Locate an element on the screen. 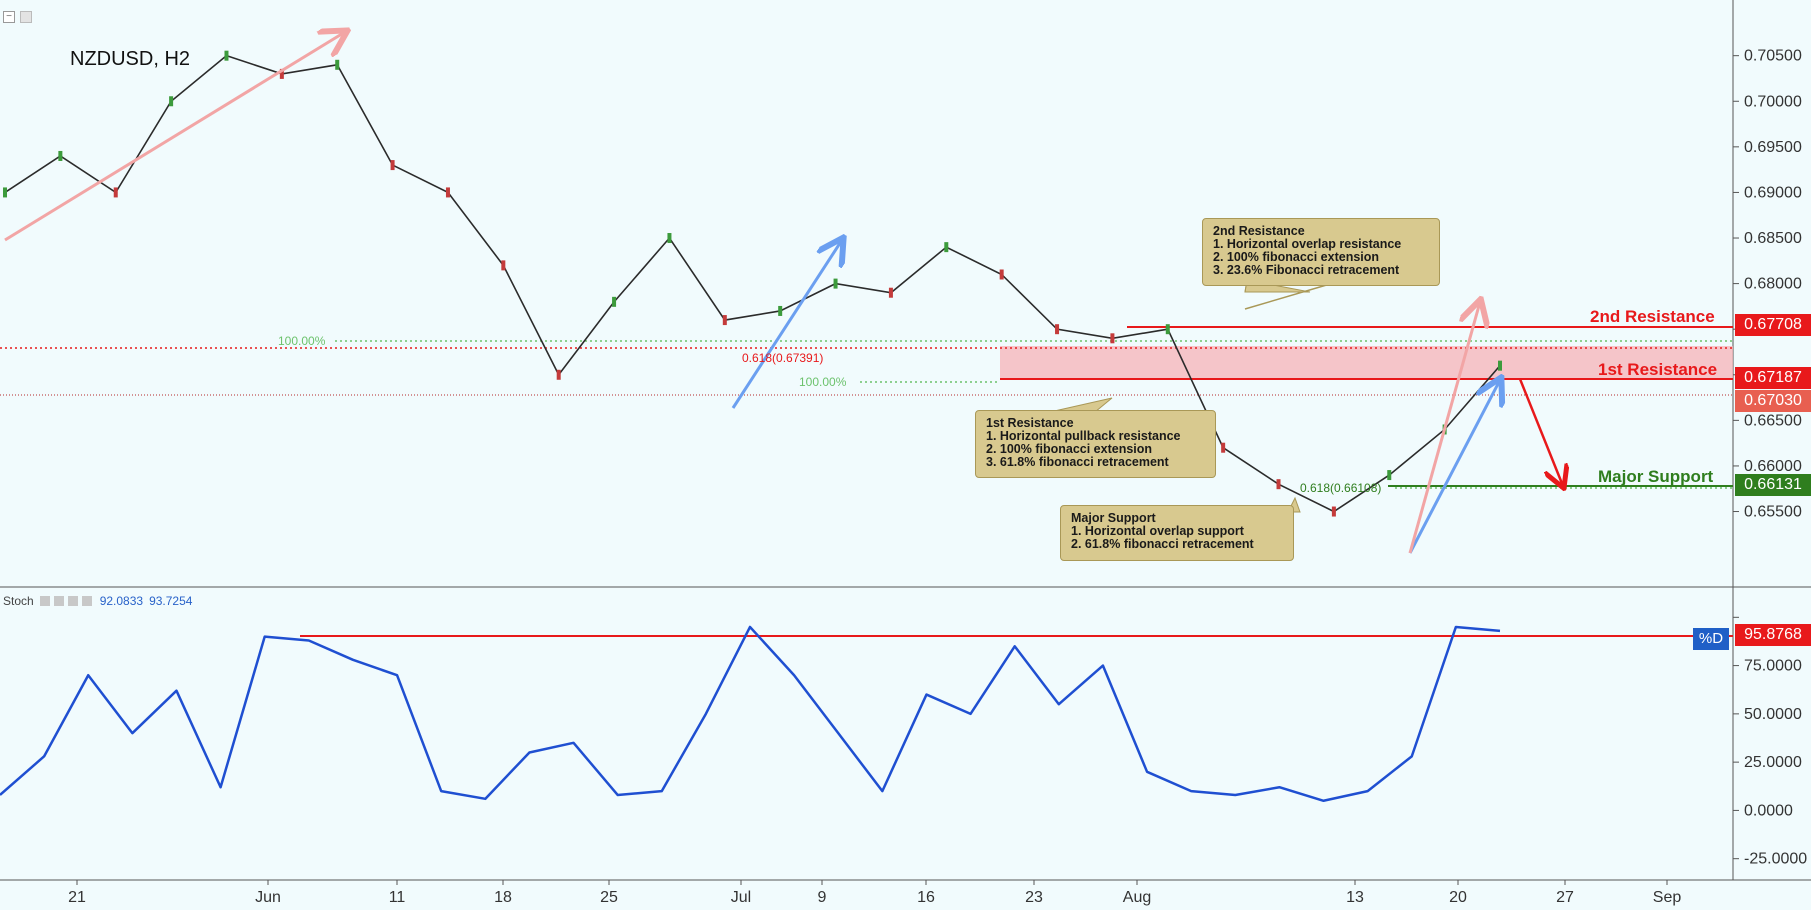 The width and height of the screenshot is (1811, 910). fib-label-100-b: 100.00% is located at coordinates (823, 382).